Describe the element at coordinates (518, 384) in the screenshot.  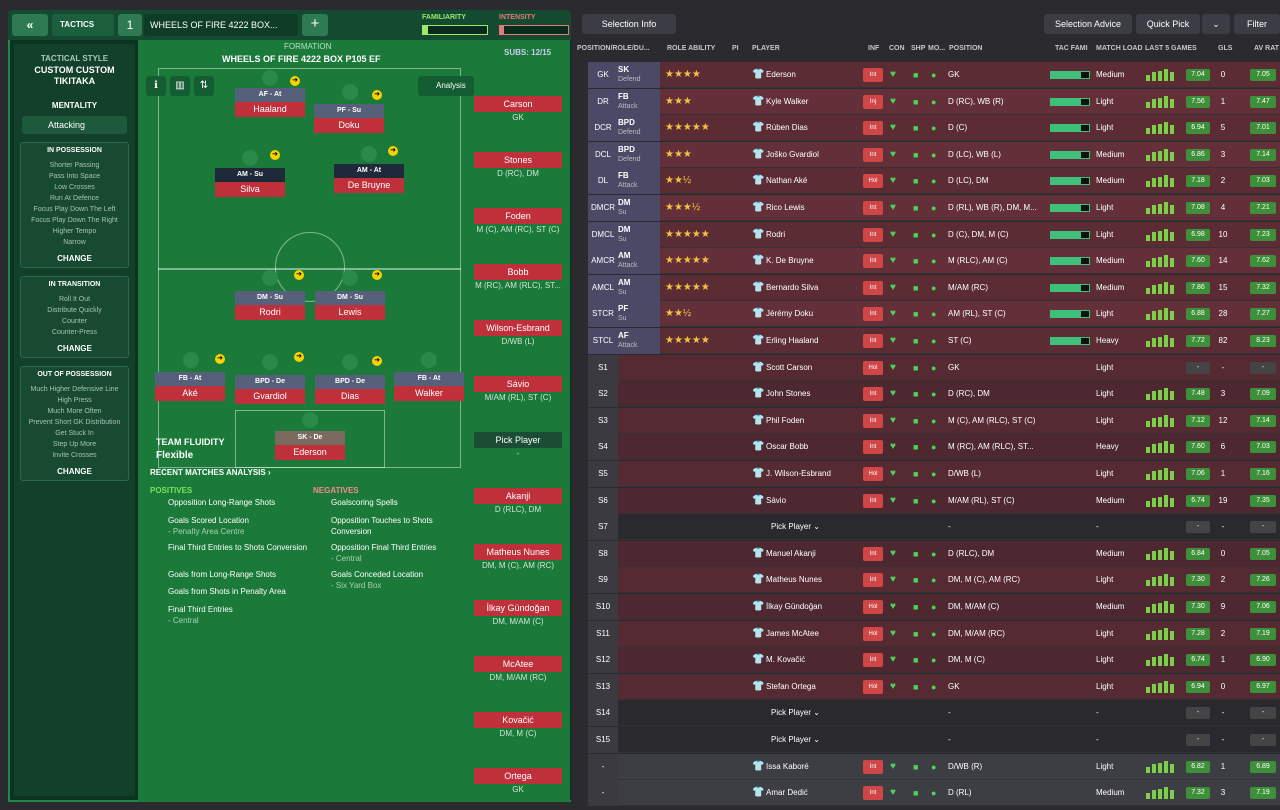
I see `sub-card: Sávio` at that location.